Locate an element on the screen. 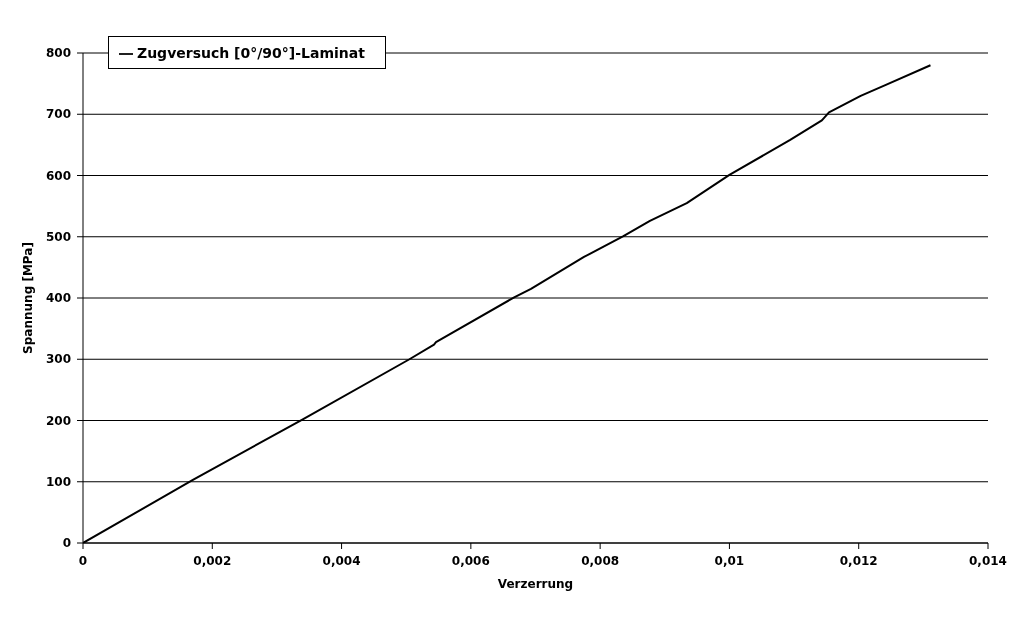 The width and height of the screenshot is (1033, 623). y-tick-label: 500 is located at coordinates (58, 236).